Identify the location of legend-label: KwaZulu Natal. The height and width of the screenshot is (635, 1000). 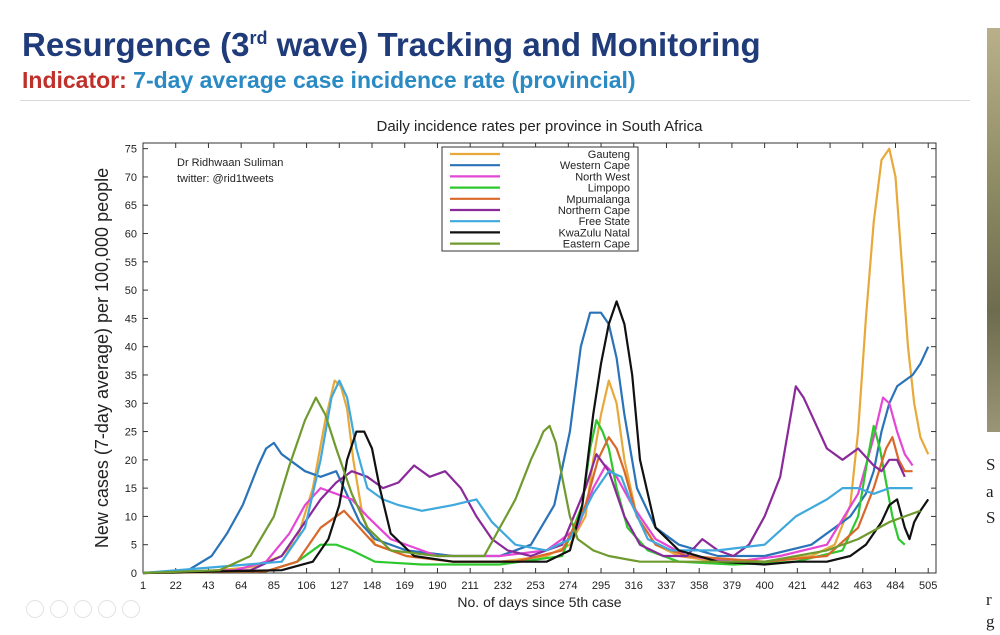
(594, 233).